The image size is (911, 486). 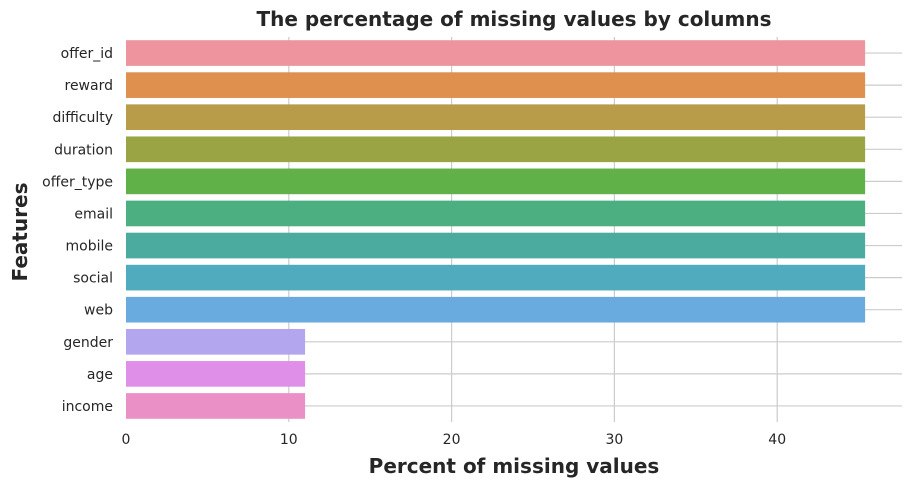 I want to click on x-tick-labels: 0 10 20 30 40, so click(x=454, y=440).